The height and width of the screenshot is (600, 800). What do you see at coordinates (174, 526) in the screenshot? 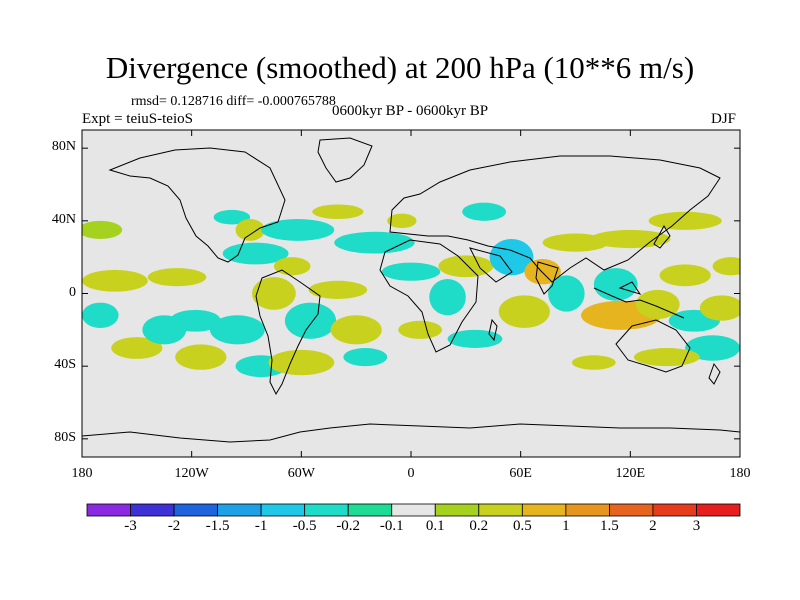
I see `colorbar-label: -2` at bounding box center [174, 526].